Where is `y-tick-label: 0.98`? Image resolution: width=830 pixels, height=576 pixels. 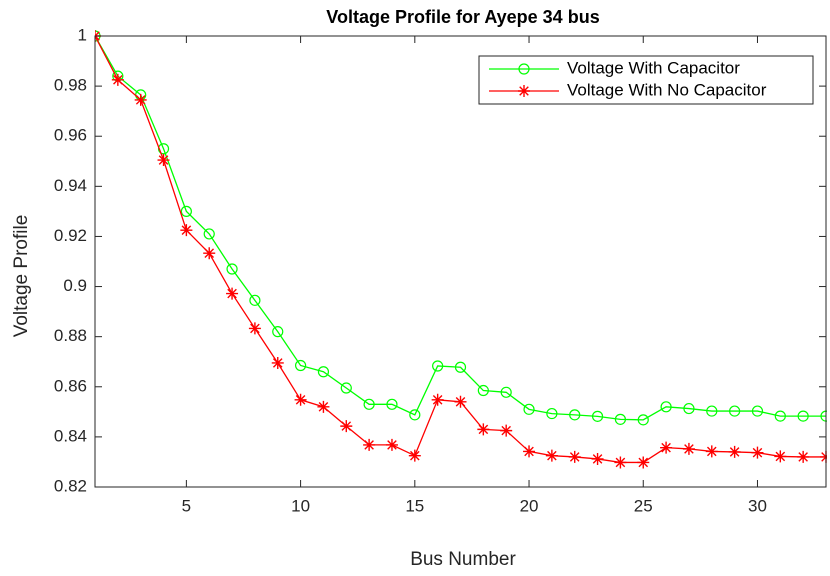 y-tick-label: 0.98 is located at coordinates (70, 85).